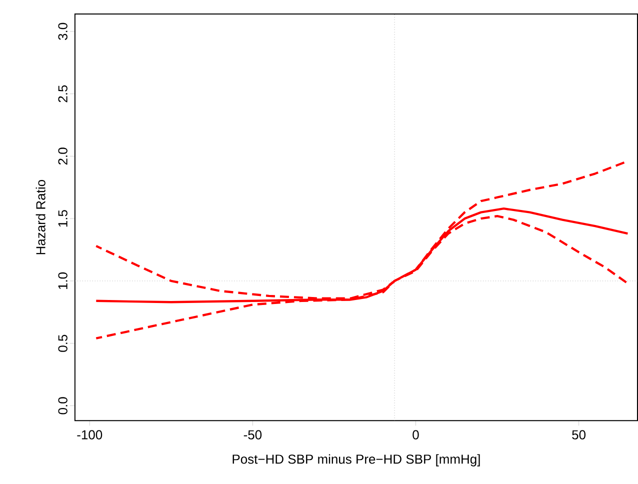 The width and height of the screenshot is (638, 484). What do you see at coordinates (63, 343) in the screenshot?
I see `y-tick-label: 0.5` at bounding box center [63, 343].